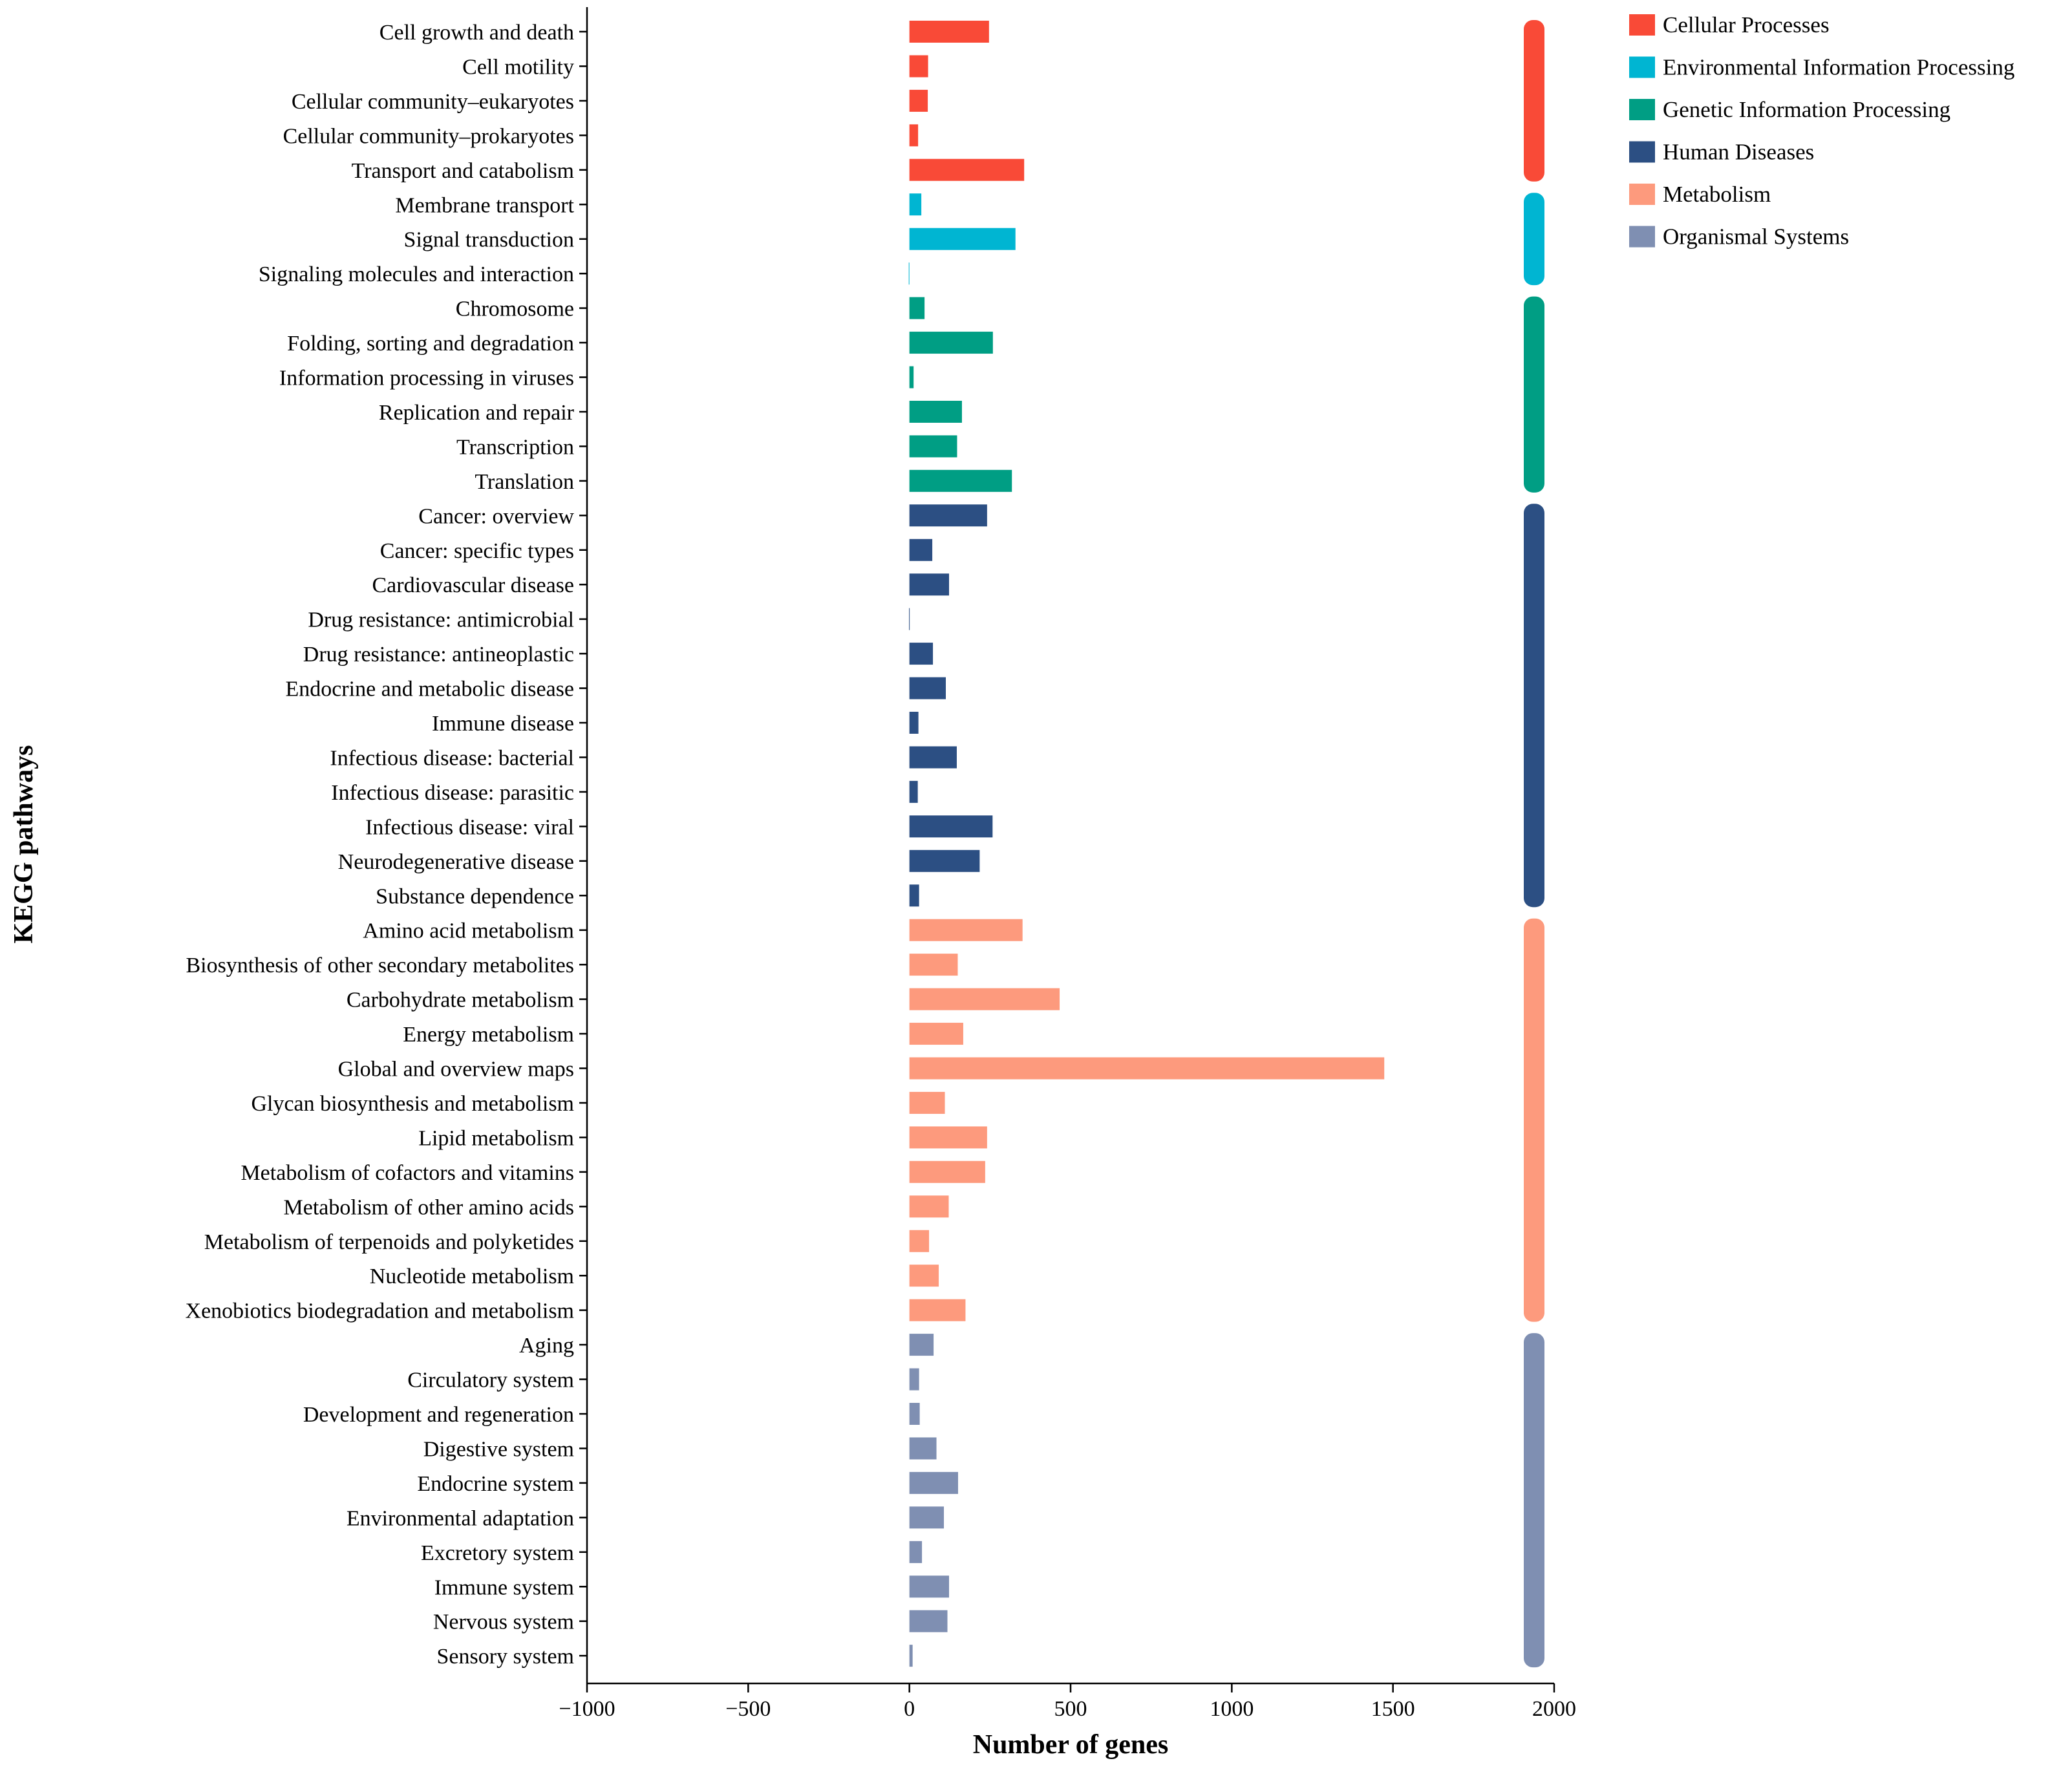  What do you see at coordinates (1554, 1709) in the screenshot?
I see `x-tick-label: 2000` at bounding box center [1554, 1709].